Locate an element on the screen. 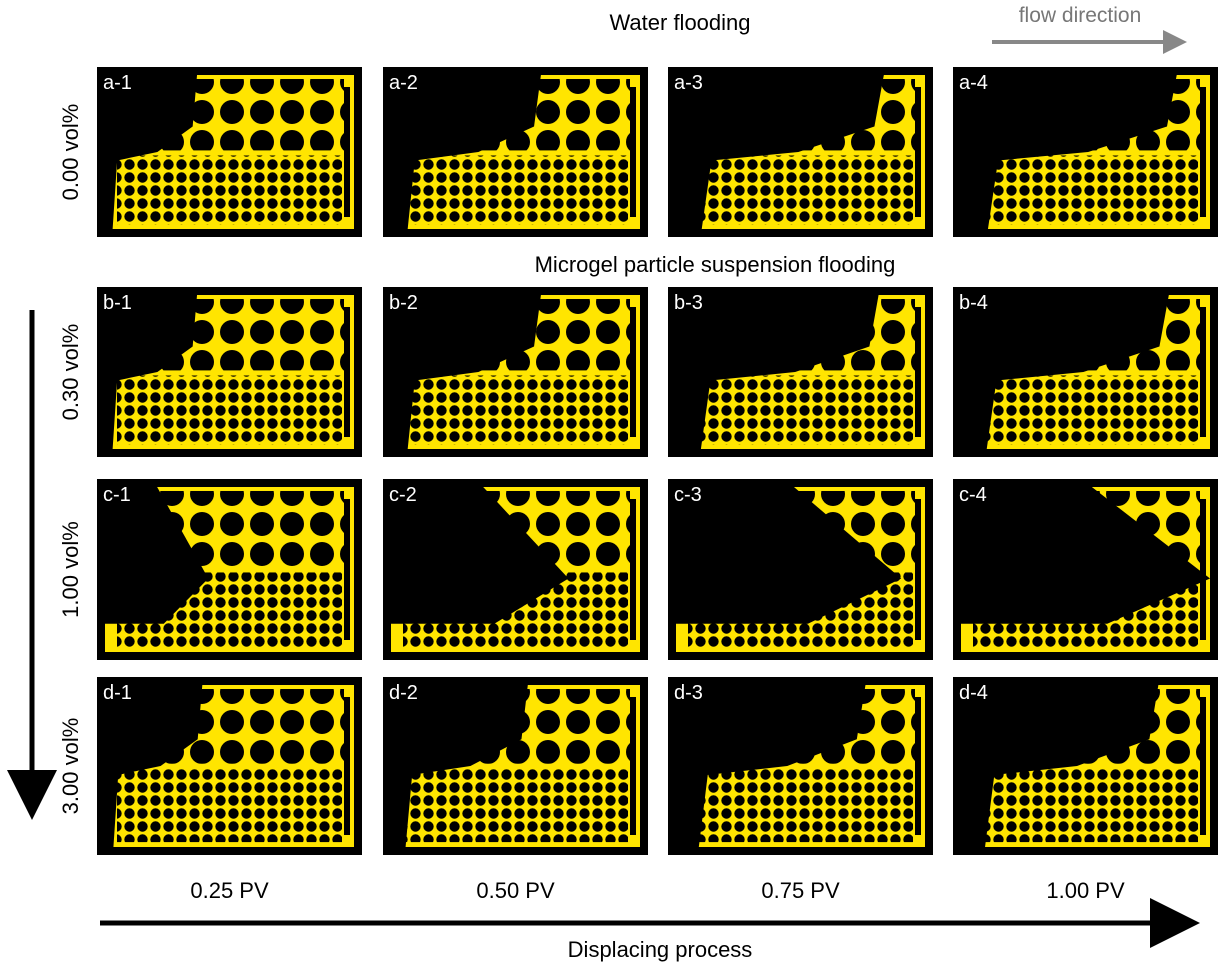 The width and height of the screenshot is (1218, 972). panel: d-1 is located at coordinates (229, 766).